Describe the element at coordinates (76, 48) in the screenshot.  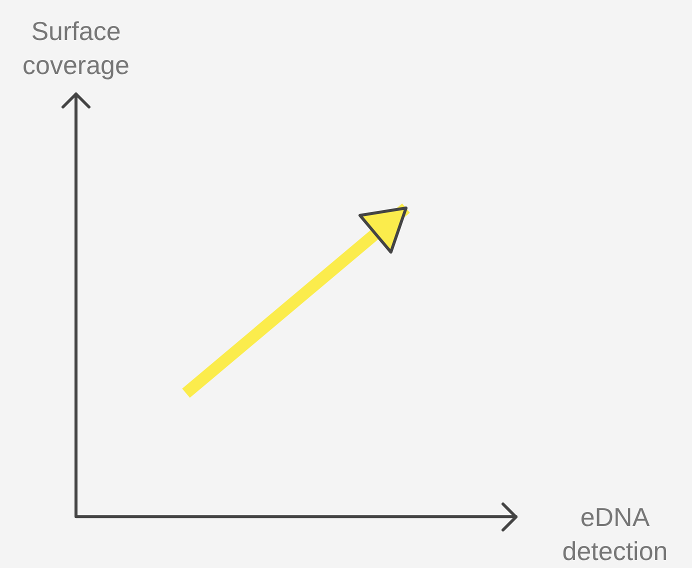
I see `y-axis-title: Surface coverage` at that location.